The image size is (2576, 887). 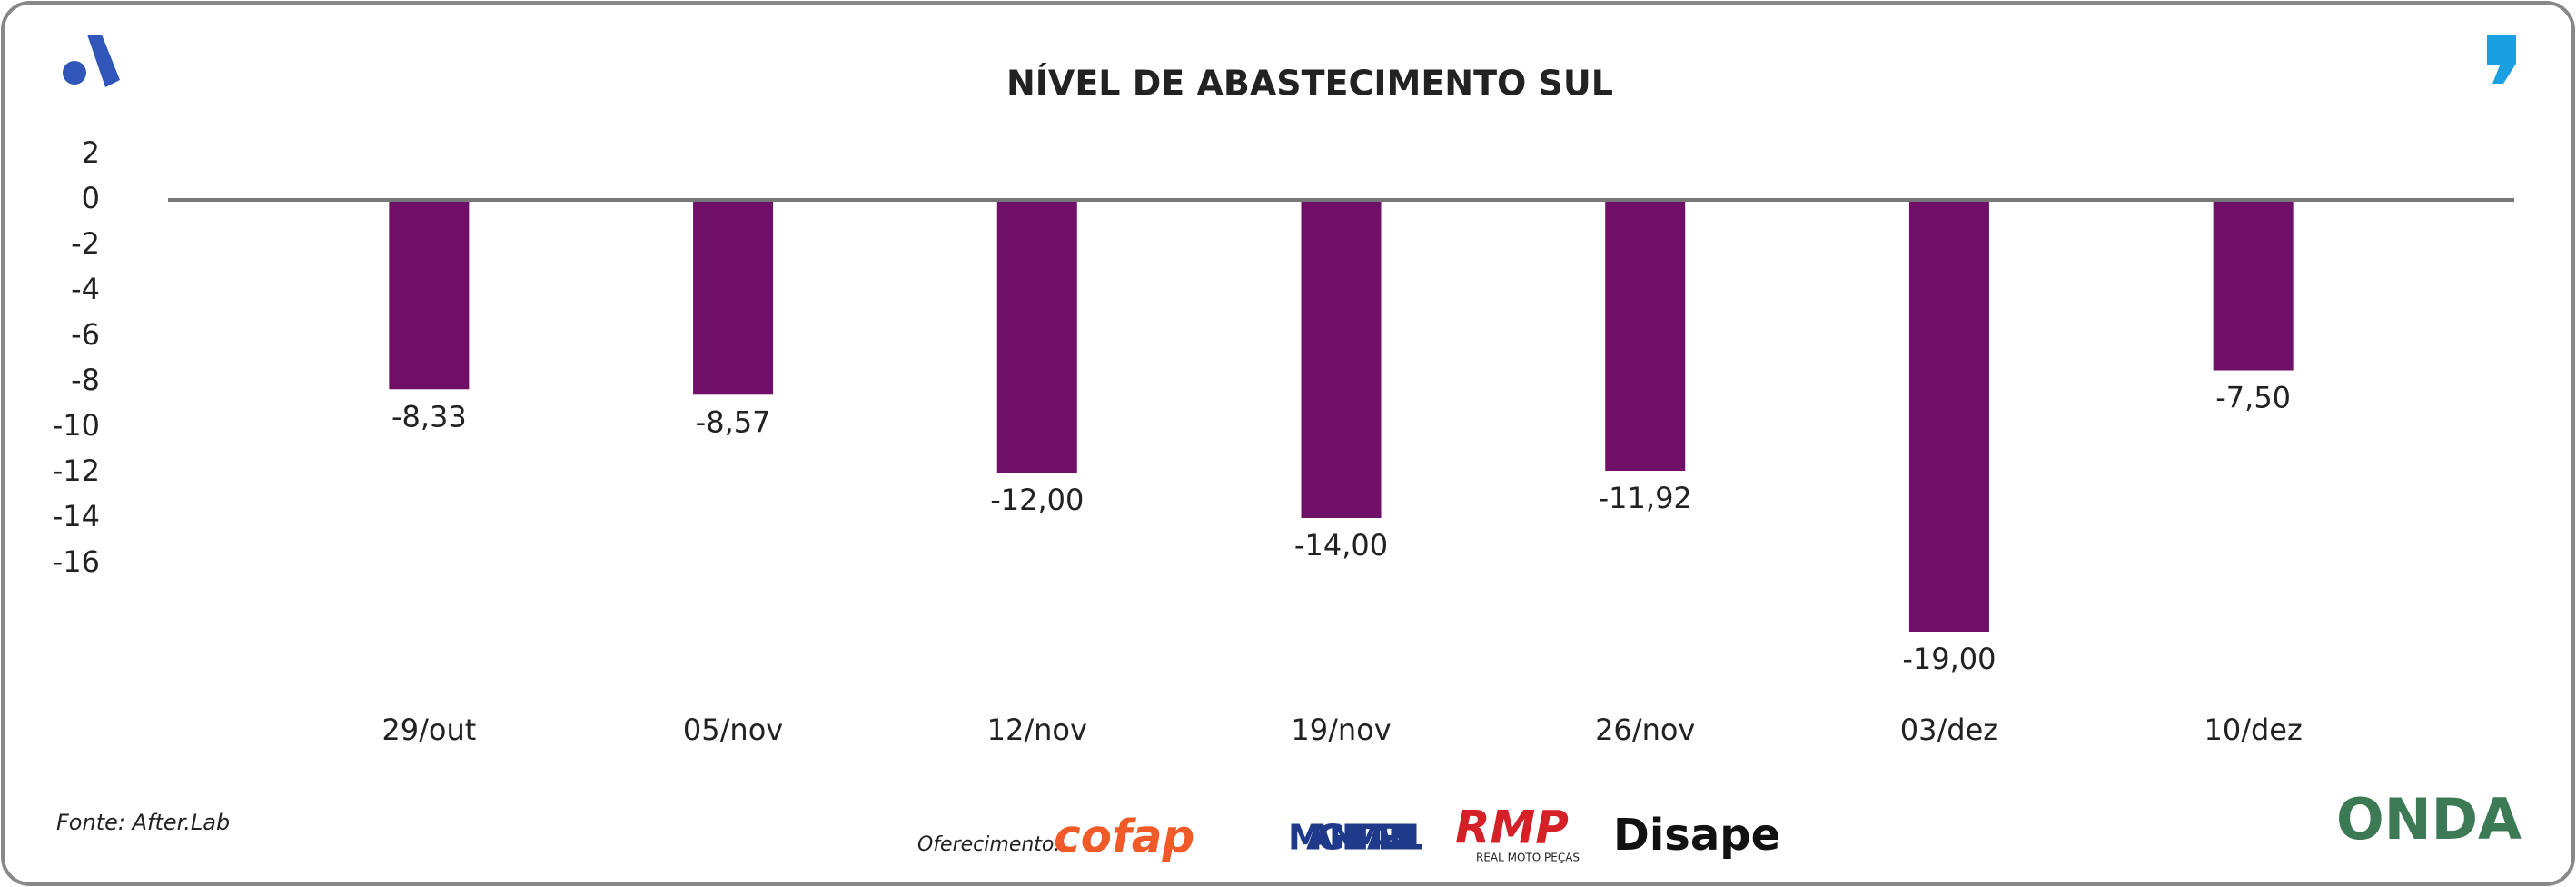 I want to click on logo-left, so click(x=91, y=61).